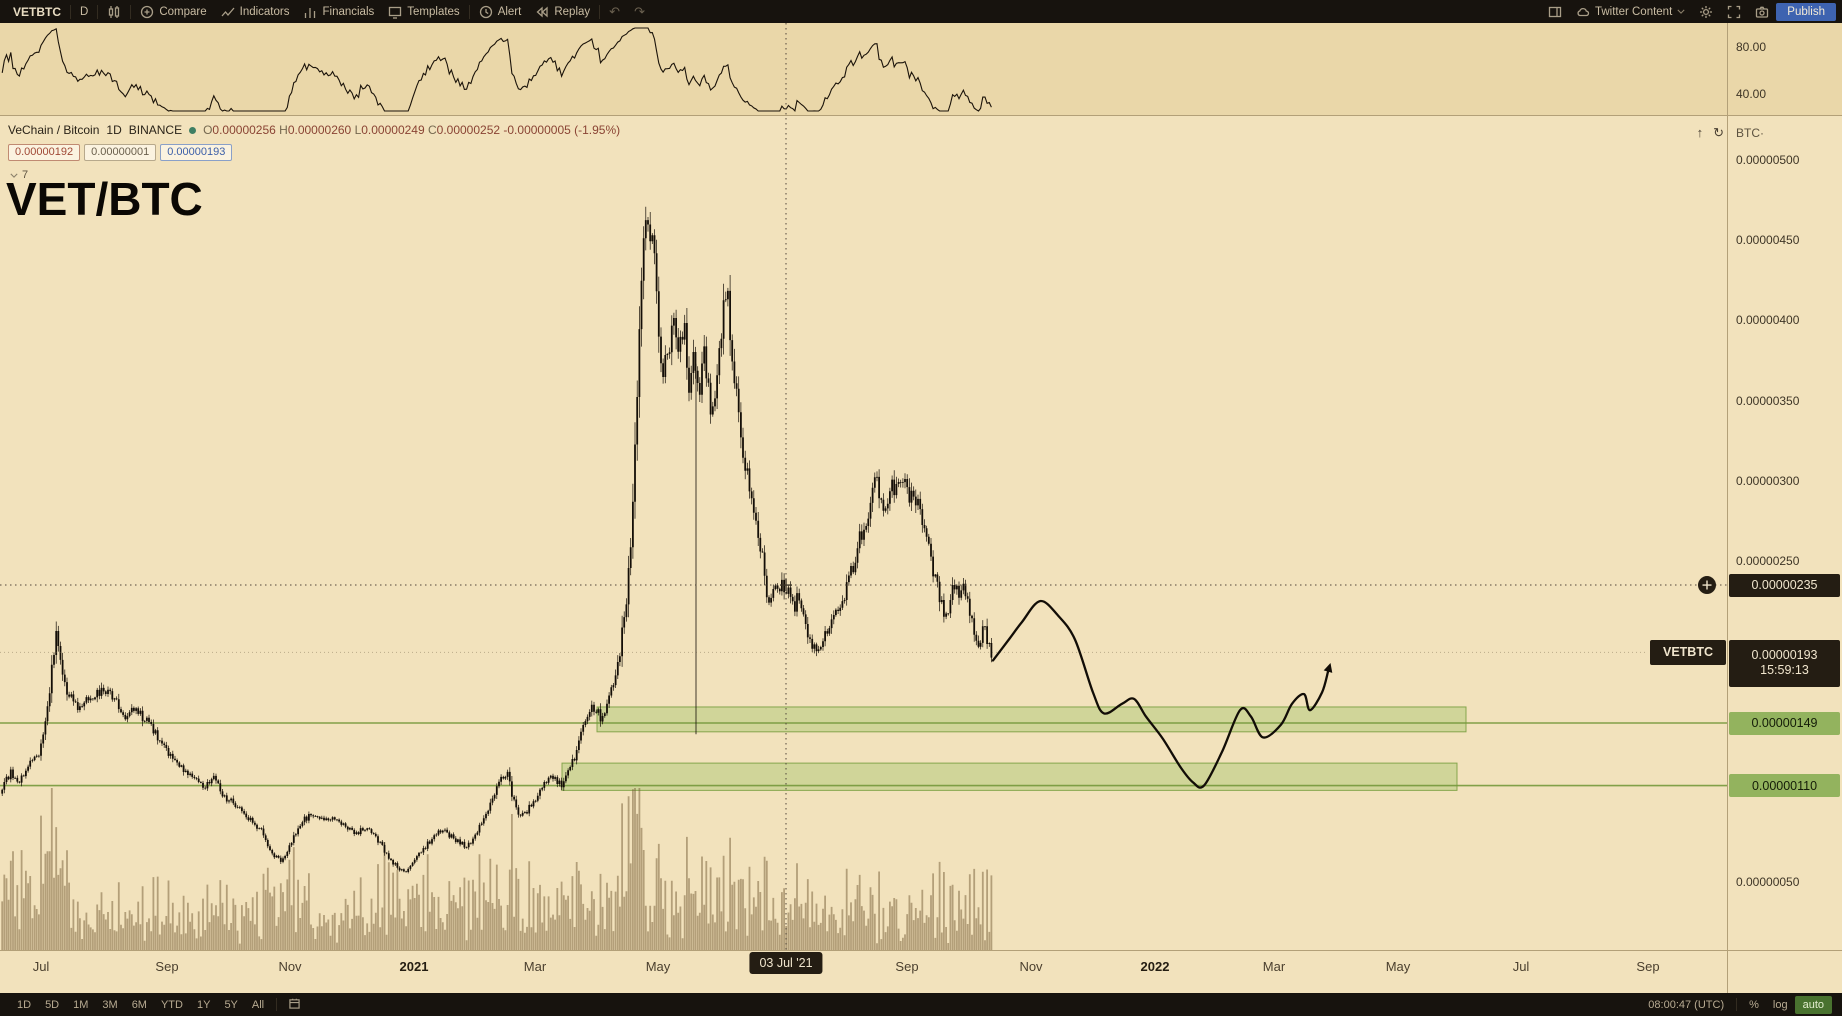 This screenshot has width=1842, height=1016. Describe the element at coordinates (1784, 670) in the screenshot. I see `bar-countdown: 15:59:13` at that location.